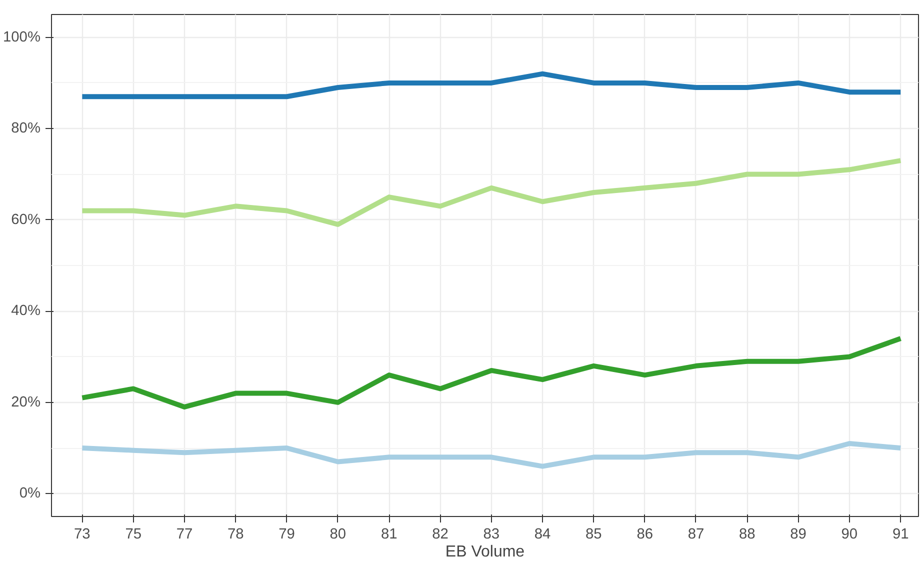 The width and height of the screenshot is (924, 563). Describe the element at coordinates (542, 534) in the screenshot. I see `x-tick-label: 84` at that location.